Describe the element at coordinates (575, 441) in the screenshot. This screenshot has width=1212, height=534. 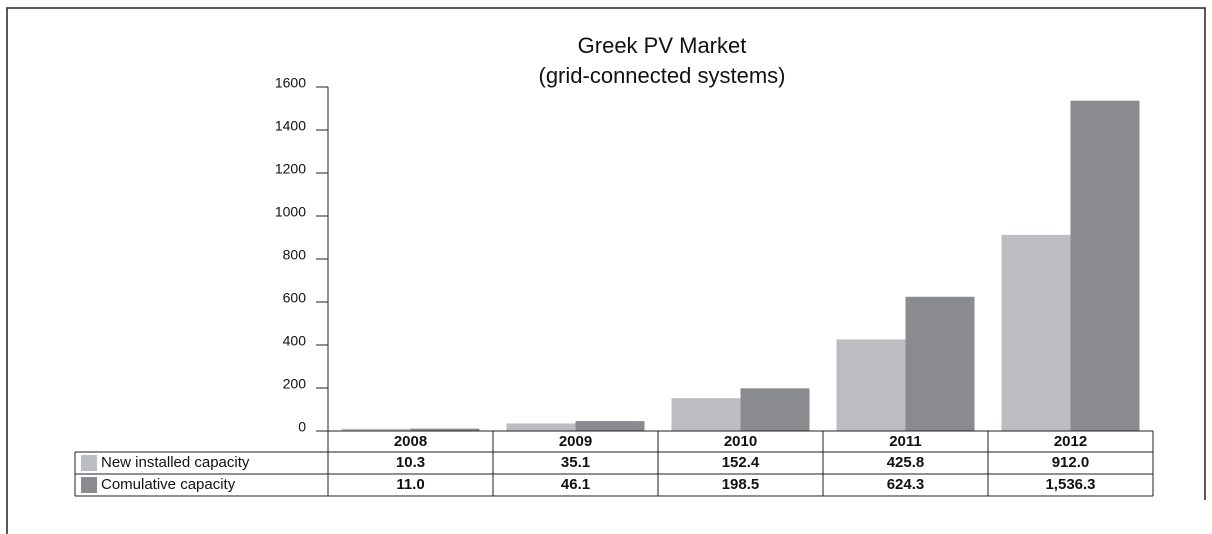
I see `x-tick-label: 2009` at that location.